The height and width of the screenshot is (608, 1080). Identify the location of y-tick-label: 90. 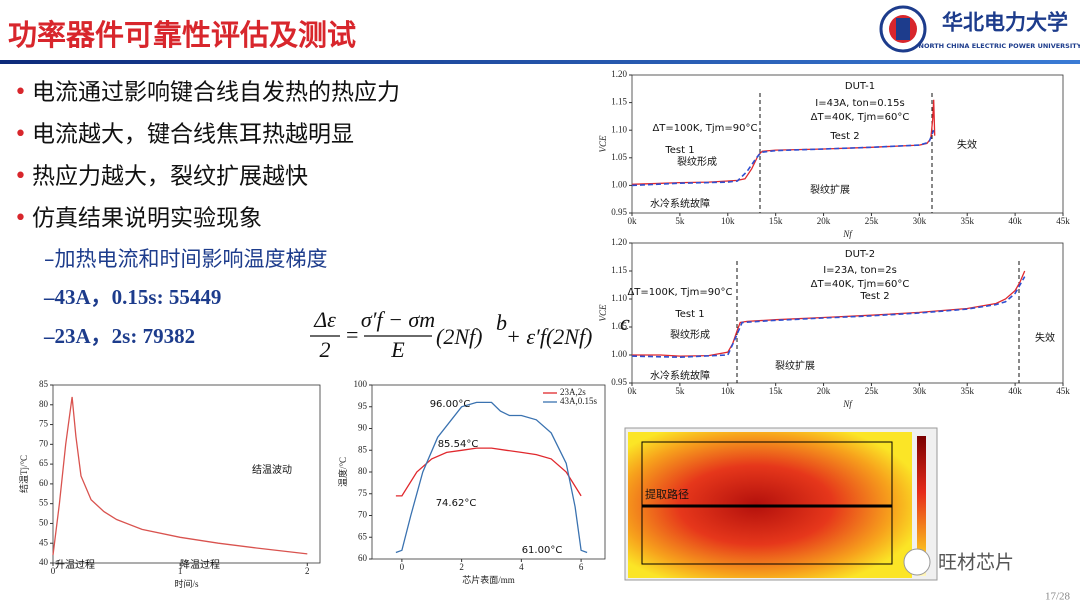
(363, 428).